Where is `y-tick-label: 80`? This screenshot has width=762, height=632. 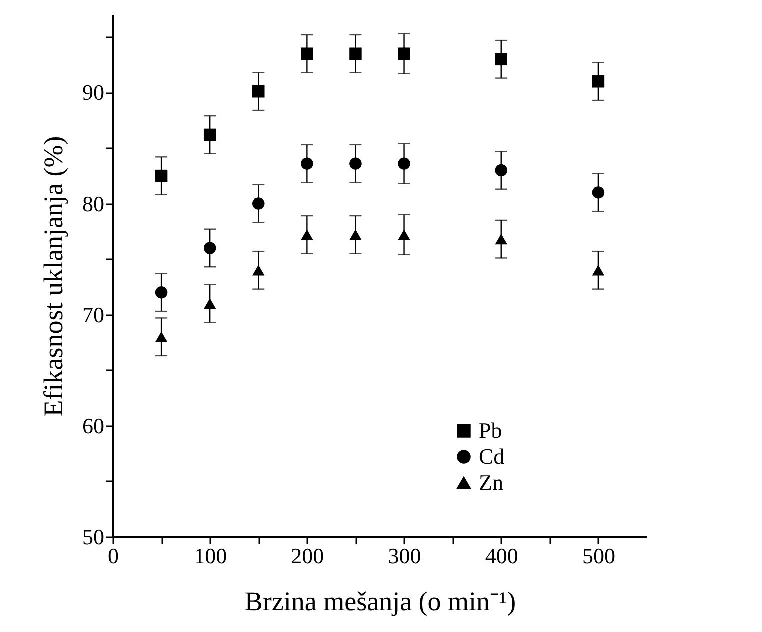
y-tick-label: 80 is located at coordinates (93, 203).